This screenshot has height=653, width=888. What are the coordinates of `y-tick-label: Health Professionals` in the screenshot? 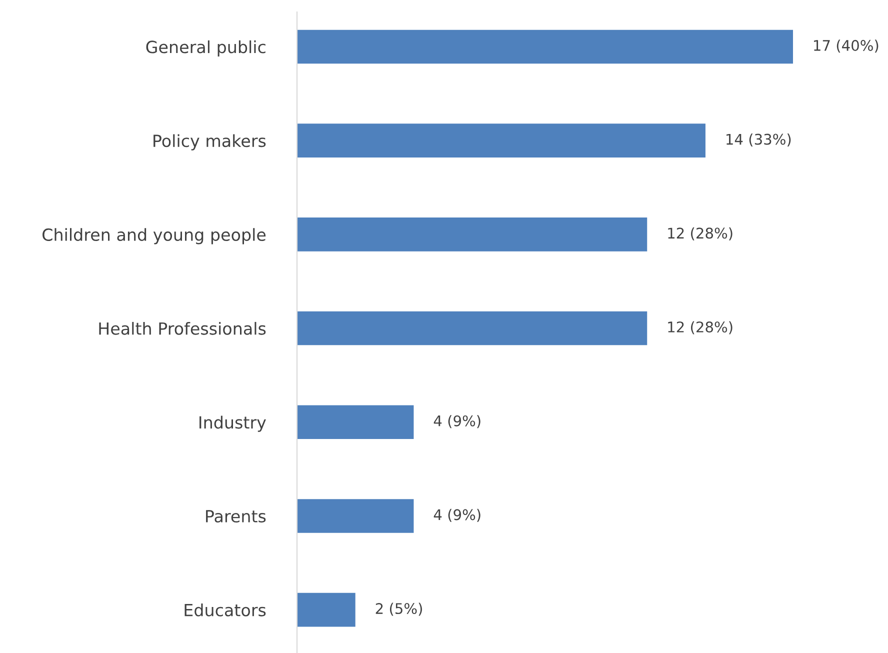 It's located at (182, 328).